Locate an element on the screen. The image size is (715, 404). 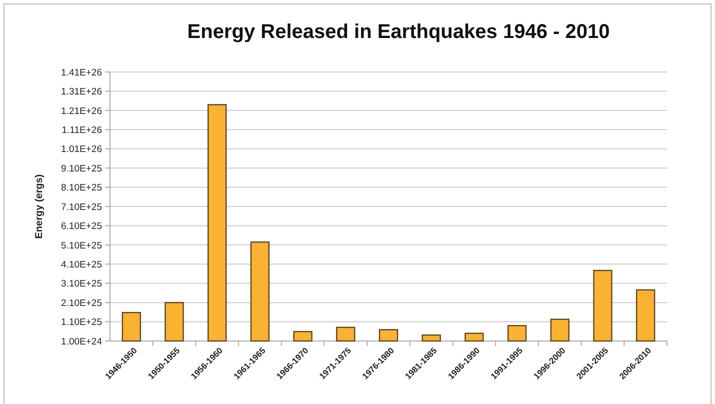
y-tick-label: 1.01E+26 is located at coordinates (81, 150).